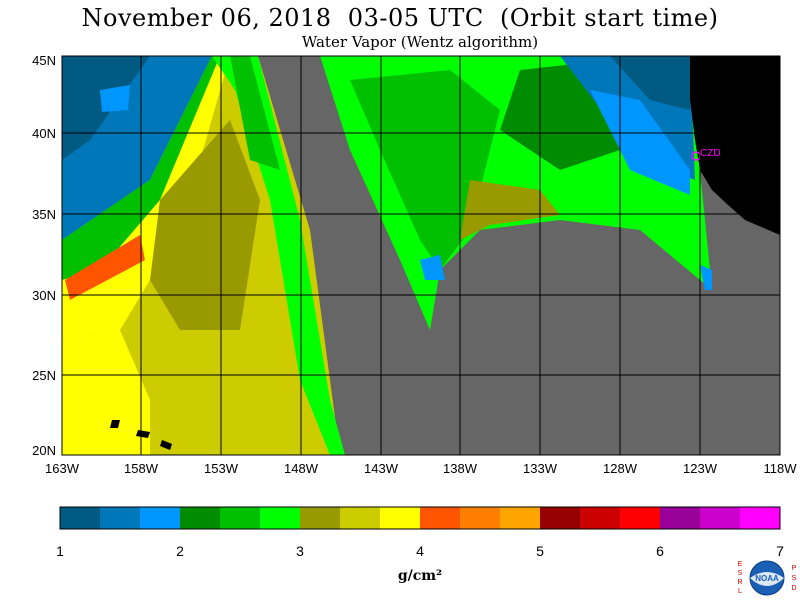 Image resolution: width=800 pixels, height=600 pixels. What do you see at coordinates (540, 551) in the screenshot?
I see `colorbar-tick-5: 5` at bounding box center [540, 551].